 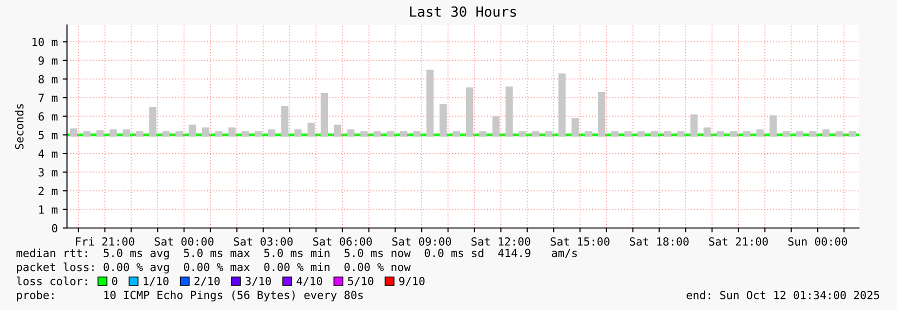 I want to click on x-tick-label: Sat 18:00, so click(x=659, y=241).